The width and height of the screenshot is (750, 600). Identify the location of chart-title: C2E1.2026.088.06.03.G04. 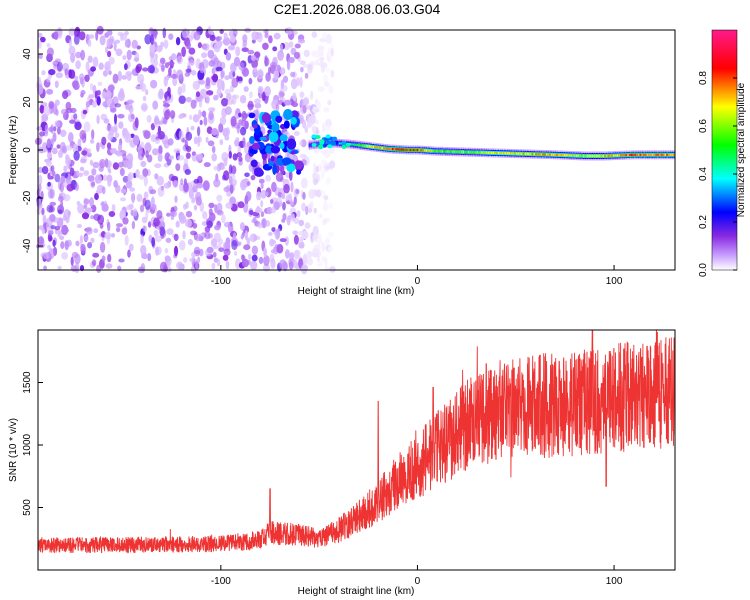
(357, 9).